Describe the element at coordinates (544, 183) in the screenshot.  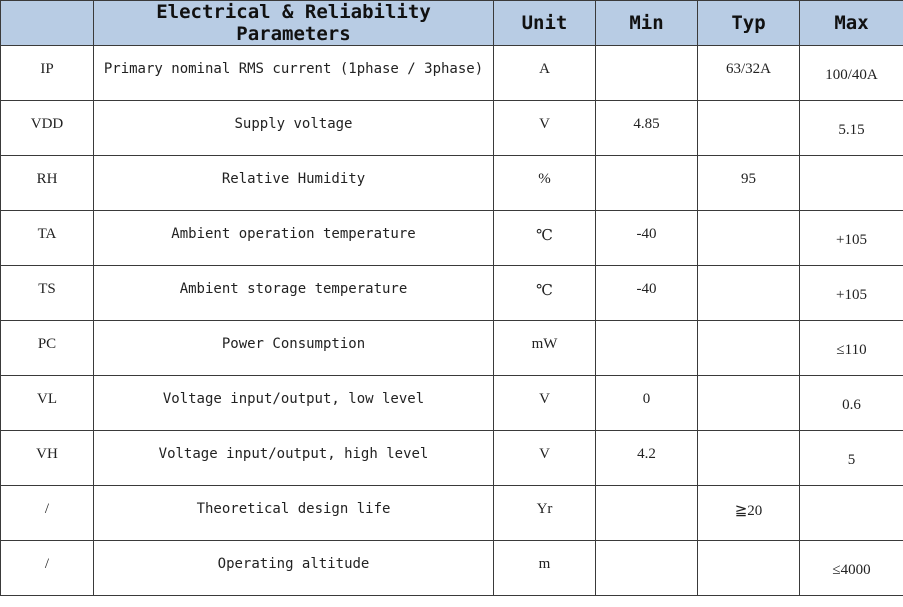
I see `cell-unit: %` at that location.